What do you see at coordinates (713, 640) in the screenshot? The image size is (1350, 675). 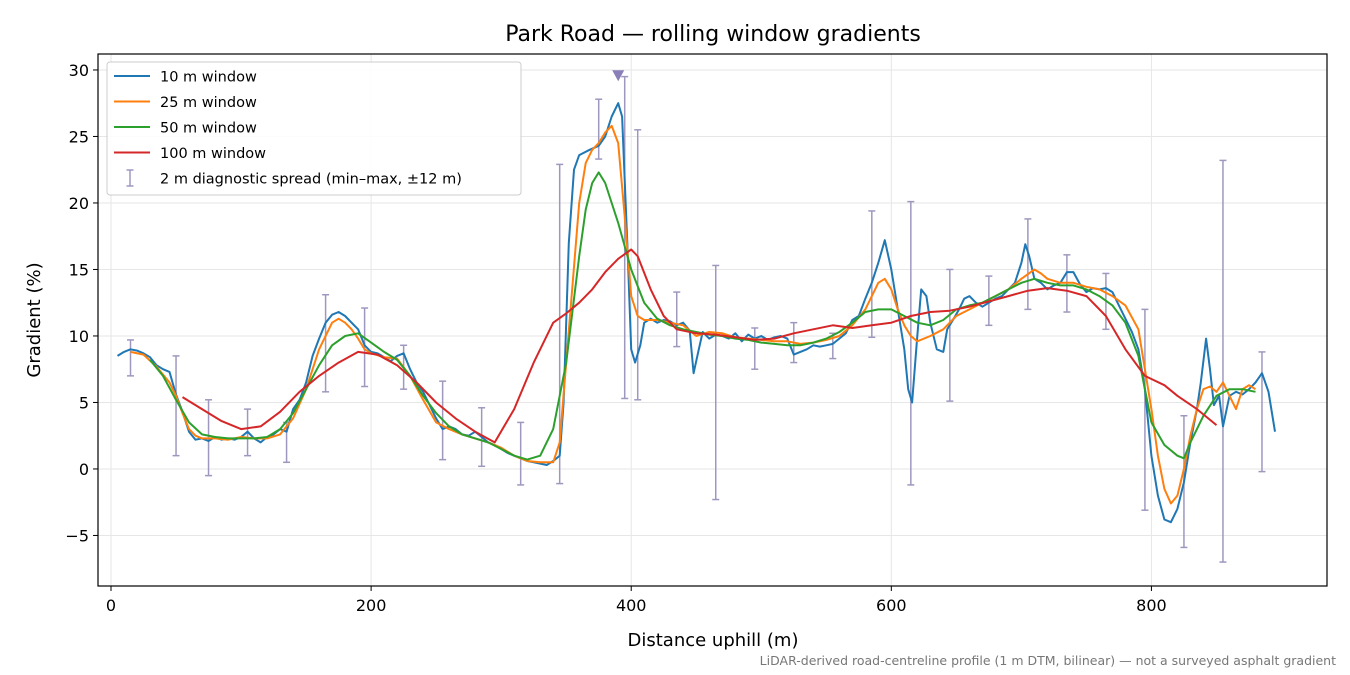 I see `x-axis-label: Distance uphill (m)` at bounding box center [713, 640].